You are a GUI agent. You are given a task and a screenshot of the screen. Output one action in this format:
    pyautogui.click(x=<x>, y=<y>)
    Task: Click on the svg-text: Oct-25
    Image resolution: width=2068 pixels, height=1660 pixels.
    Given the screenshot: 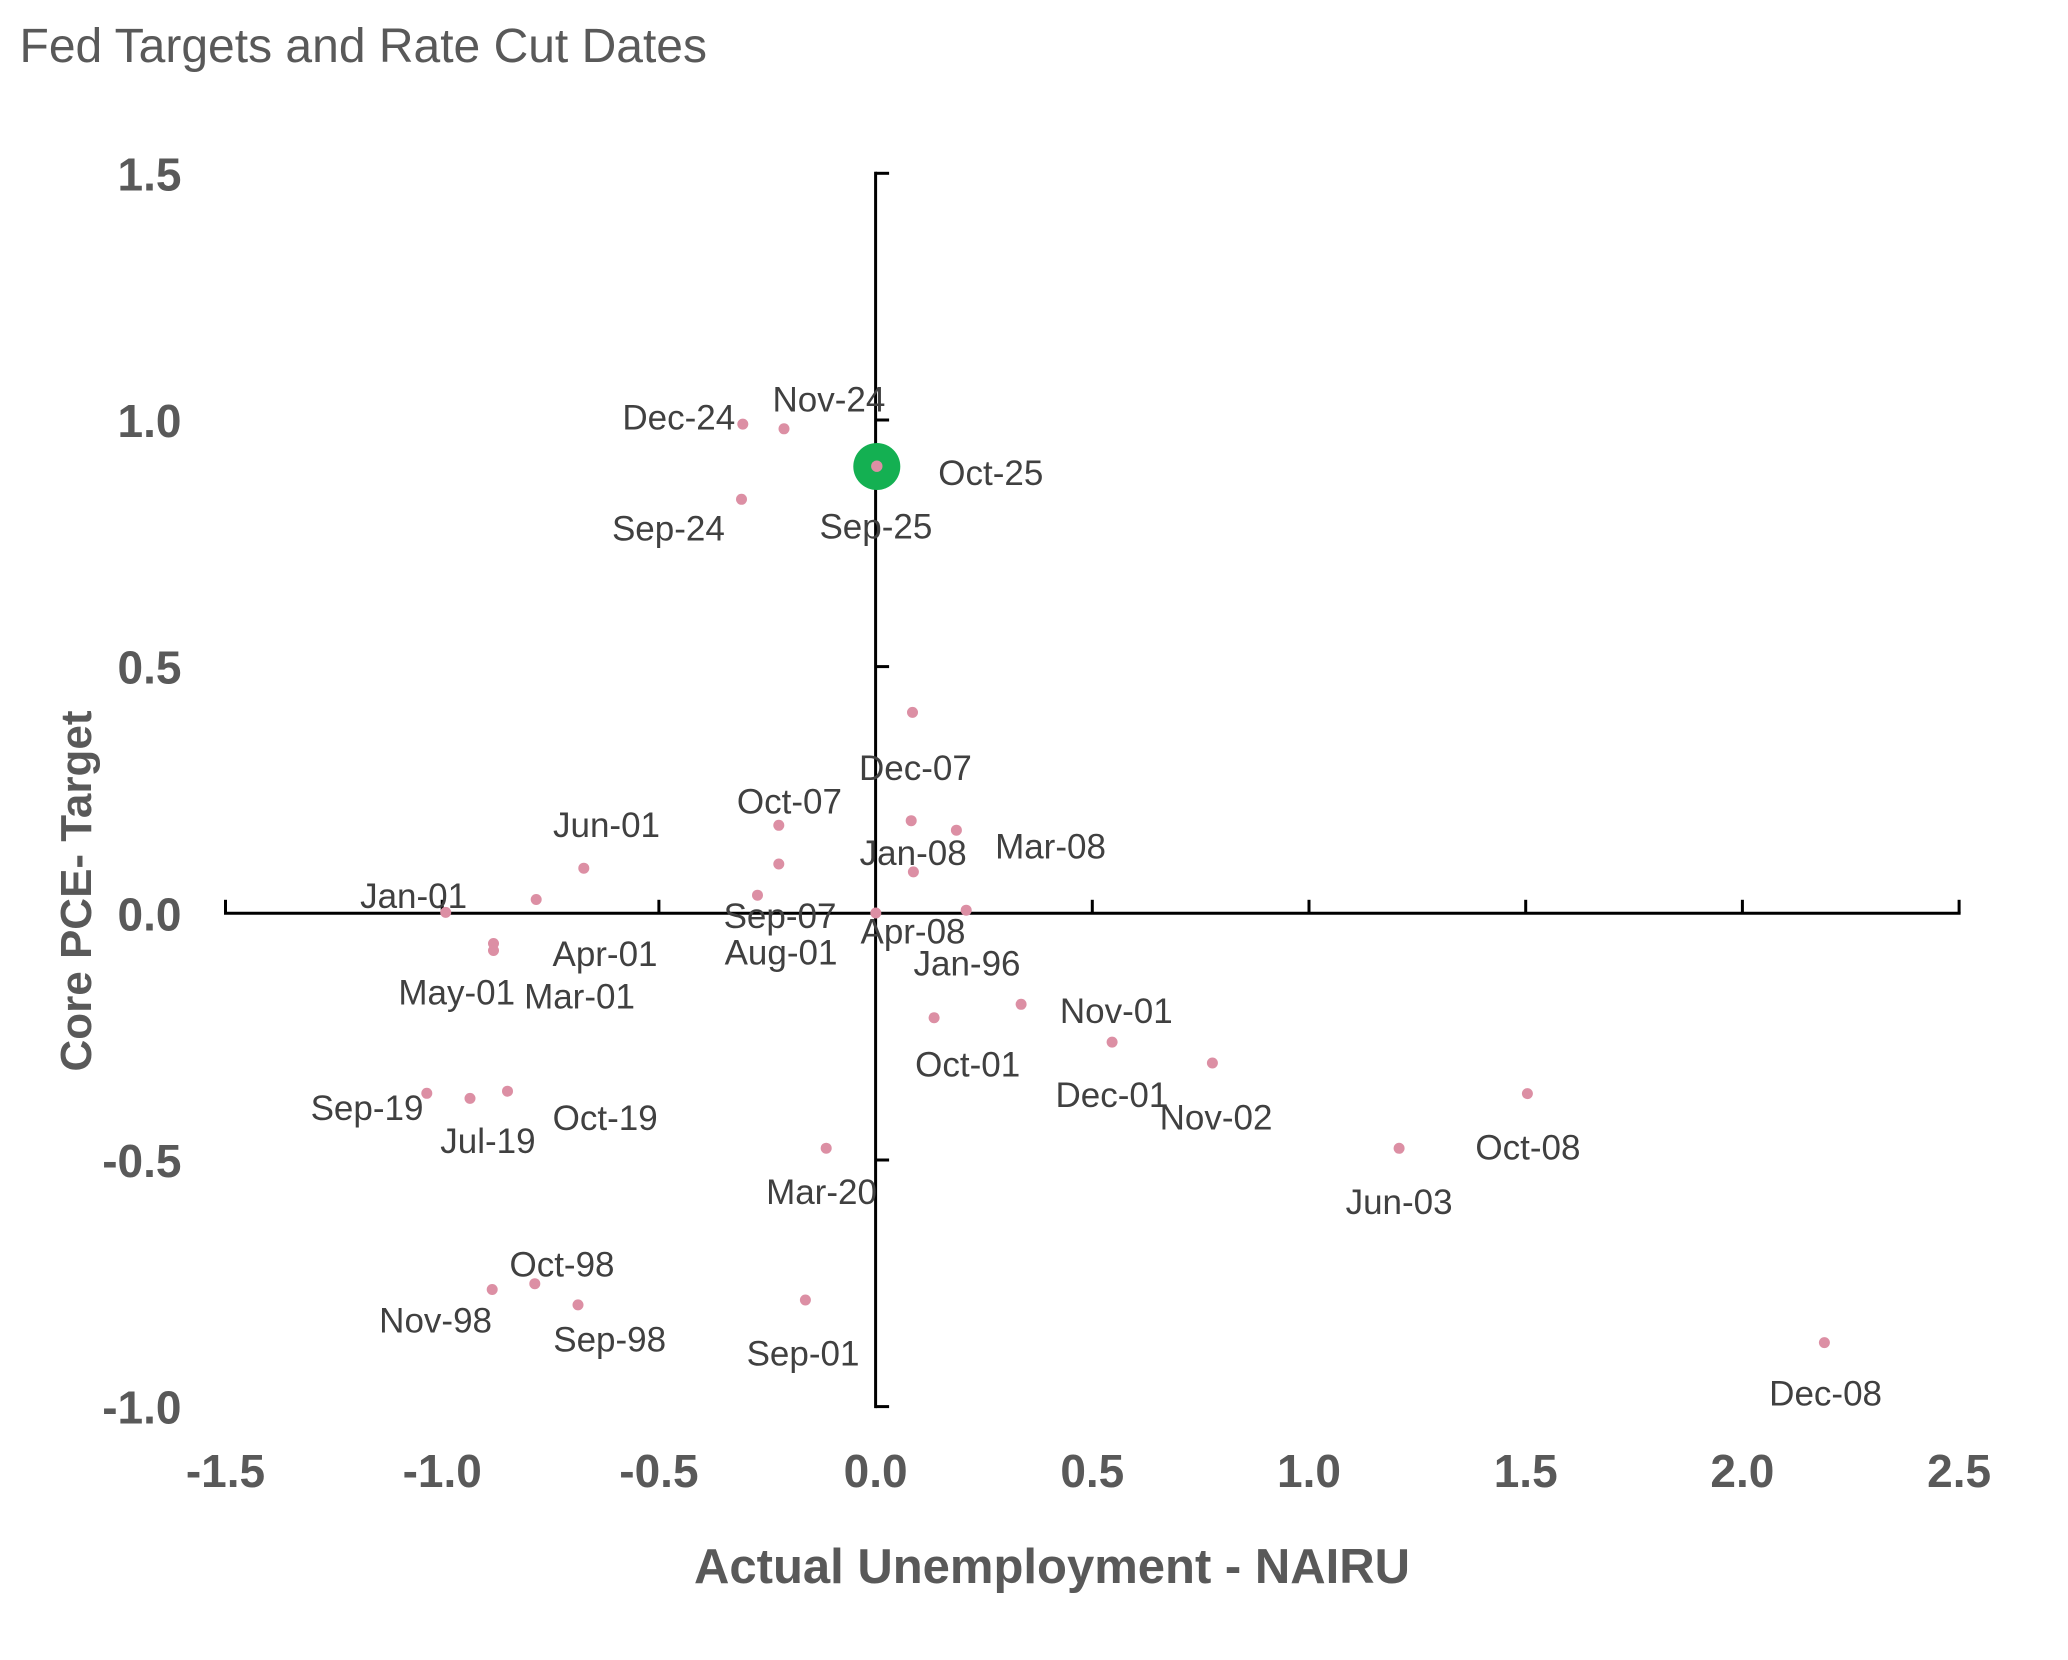 What is the action you would take?
    pyautogui.click(x=990, y=473)
    